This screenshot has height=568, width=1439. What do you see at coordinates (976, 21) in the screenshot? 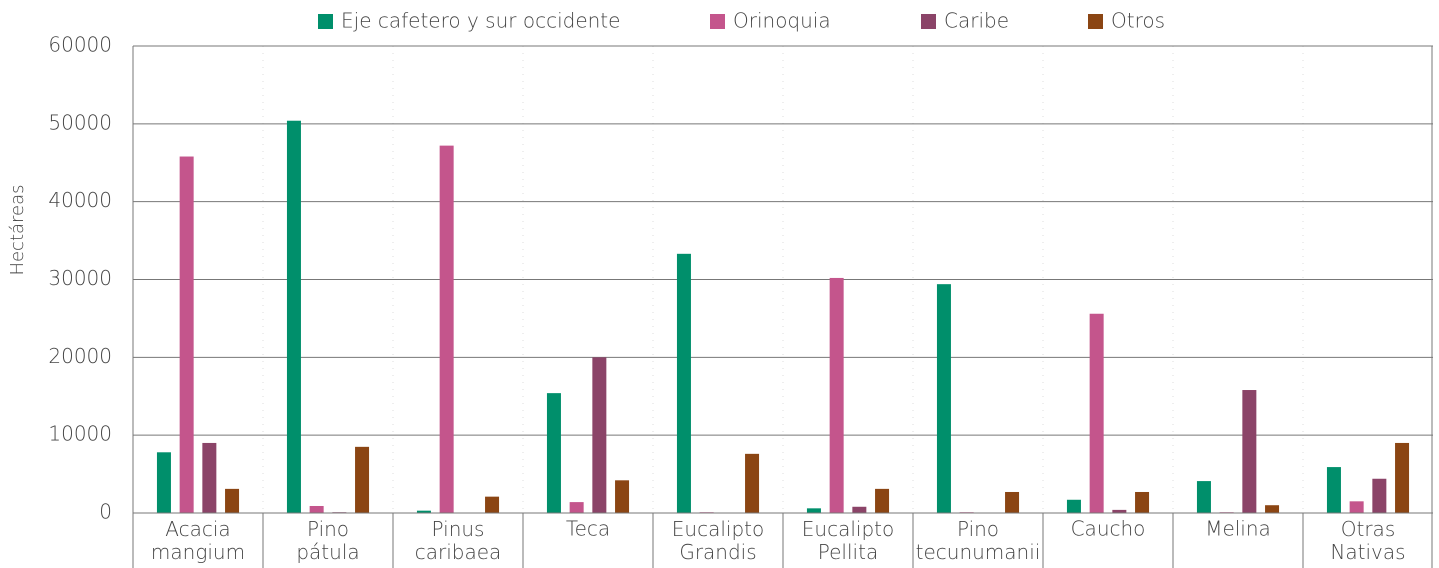
I see `legend-label: Caribe` at bounding box center [976, 21].